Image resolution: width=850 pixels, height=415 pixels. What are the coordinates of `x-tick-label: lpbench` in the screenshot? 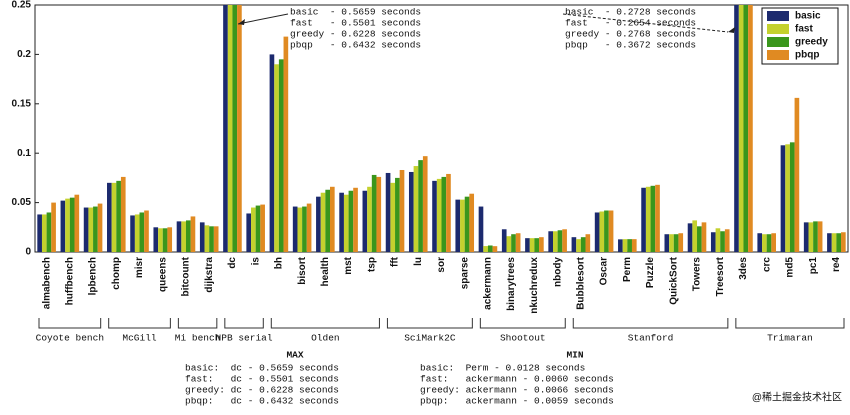 It's located at (93, 276).